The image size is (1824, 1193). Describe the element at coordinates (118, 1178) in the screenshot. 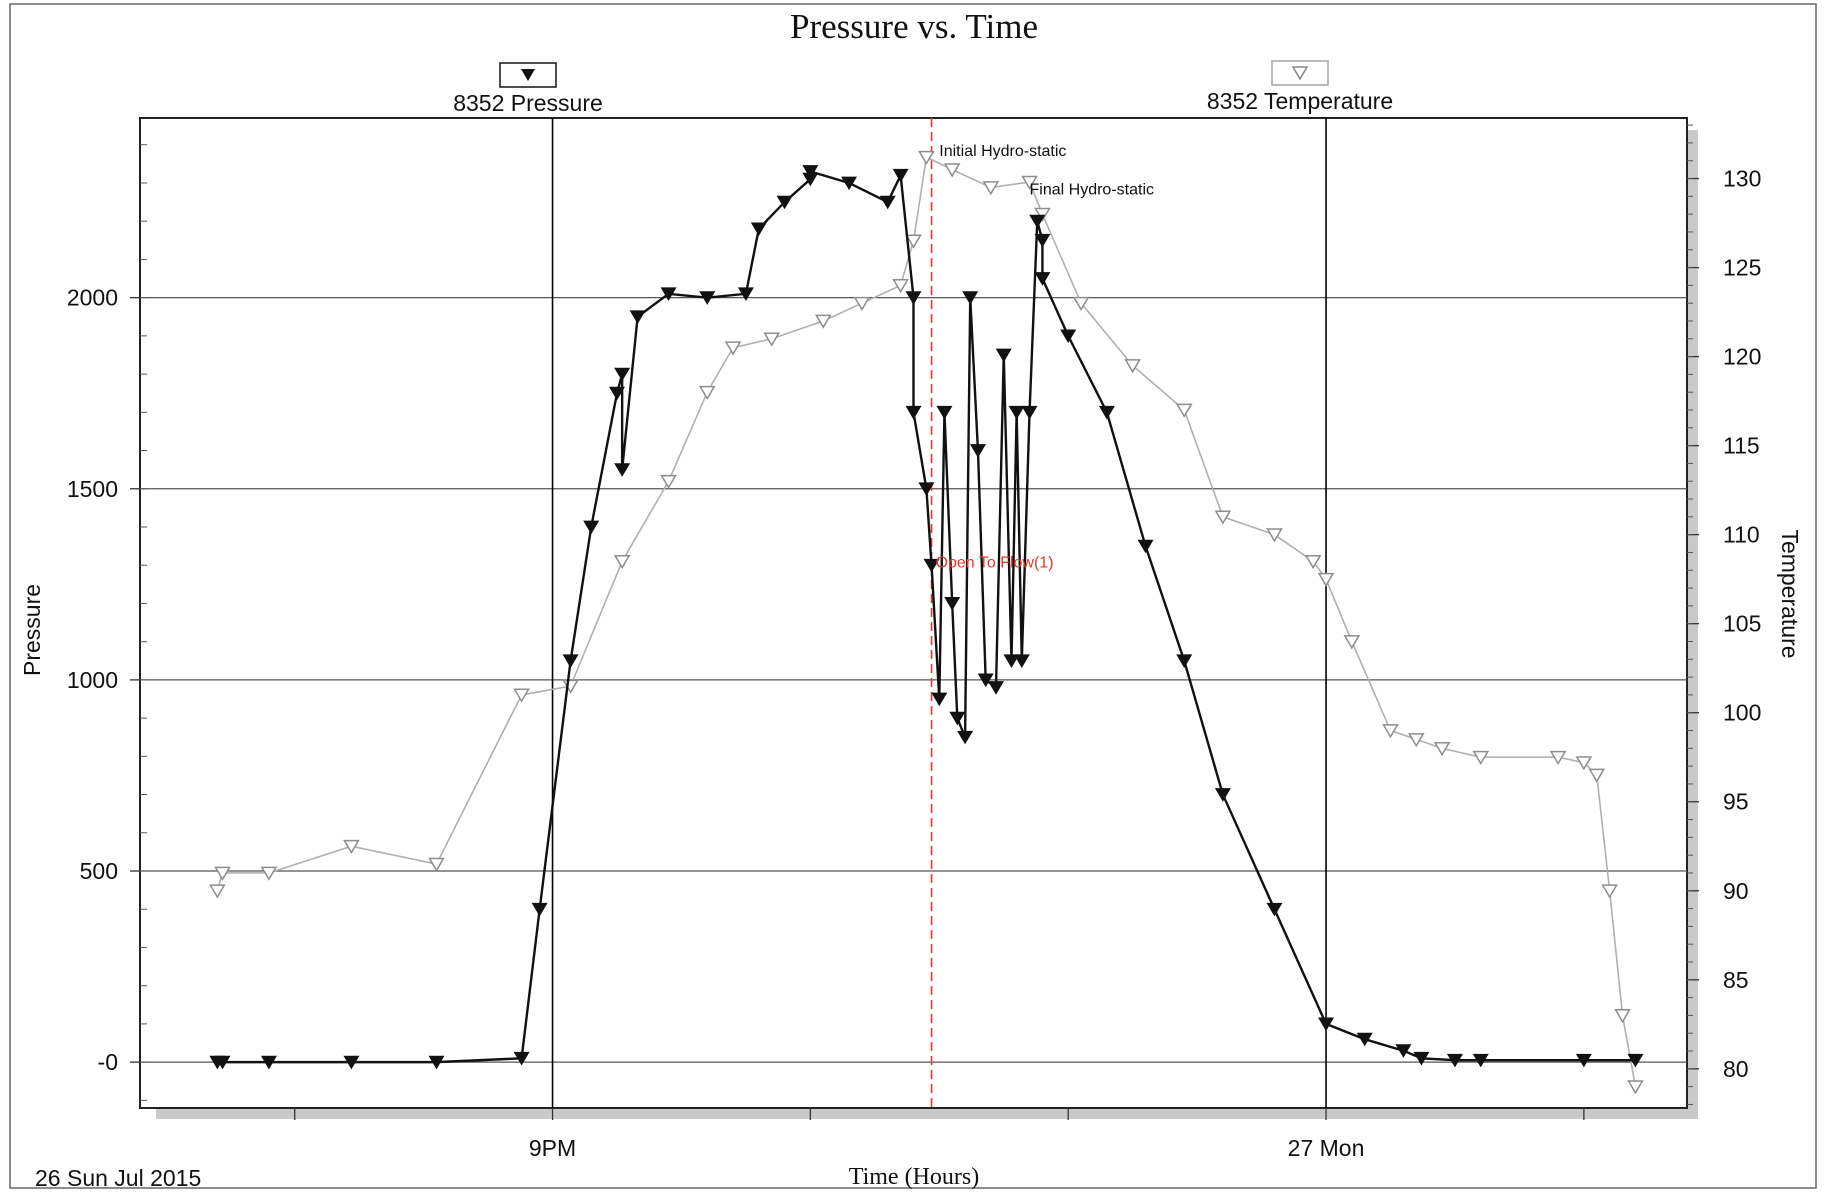

I see `date-label: 26 Sun Jul 2015` at that location.